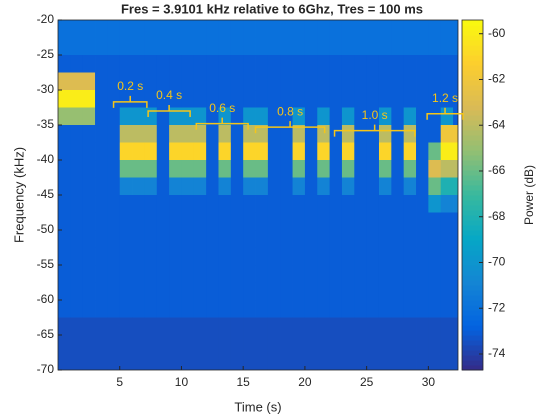  I want to click on y-tick-label: -20, so click(46, 19).